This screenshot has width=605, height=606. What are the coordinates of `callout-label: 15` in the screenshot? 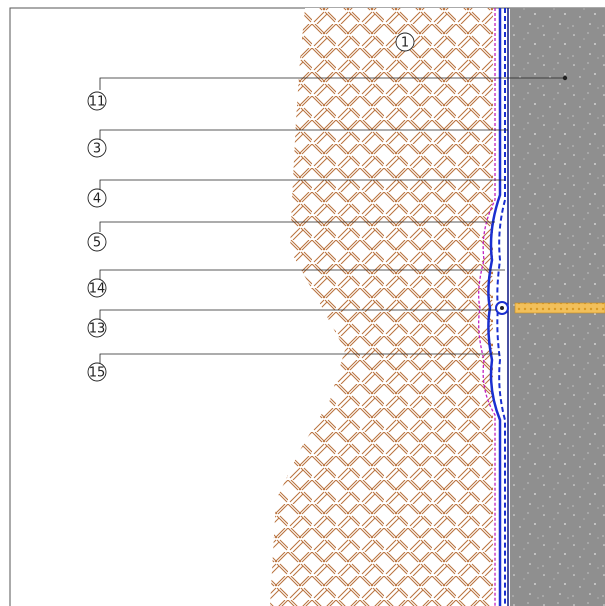 It's located at (97, 373).